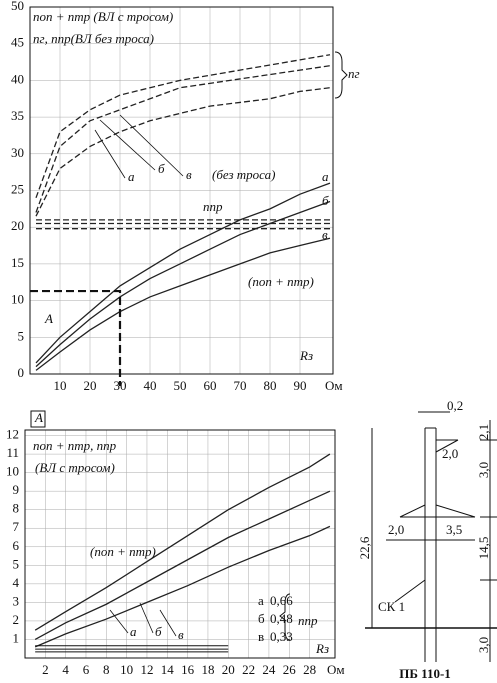 This screenshot has height=683, width=497. What do you see at coordinates (281, 618) in the screenshot?
I see `level-label: 0,48` at bounding box center [281, 618].